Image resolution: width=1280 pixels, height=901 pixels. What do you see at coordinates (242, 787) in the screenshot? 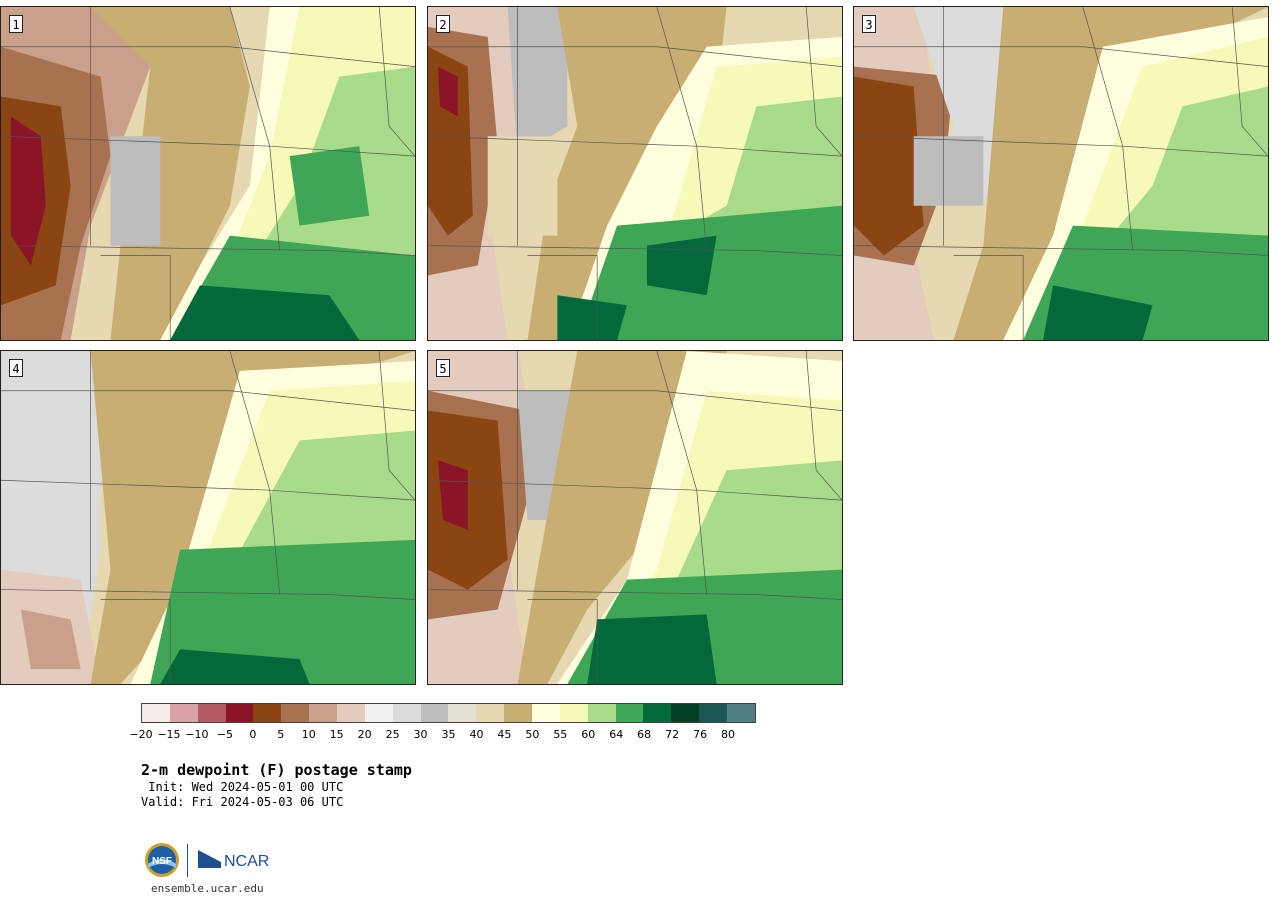
I see `init-time: Init: Wed 2024-05-01 00 UTC` at bounding box center [242, 787].